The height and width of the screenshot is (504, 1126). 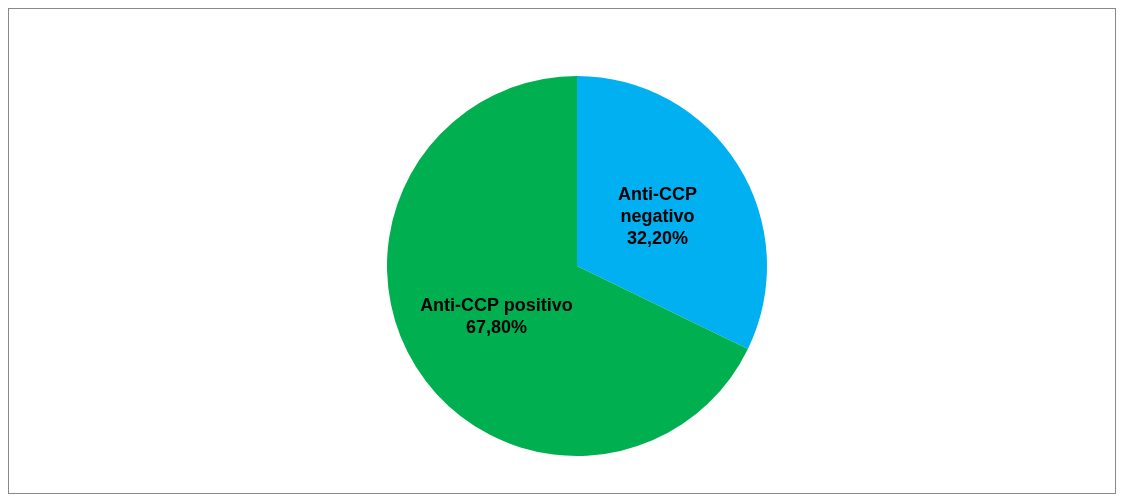 I want to click on data-label: 67,80%, so click(x=496, y=327).